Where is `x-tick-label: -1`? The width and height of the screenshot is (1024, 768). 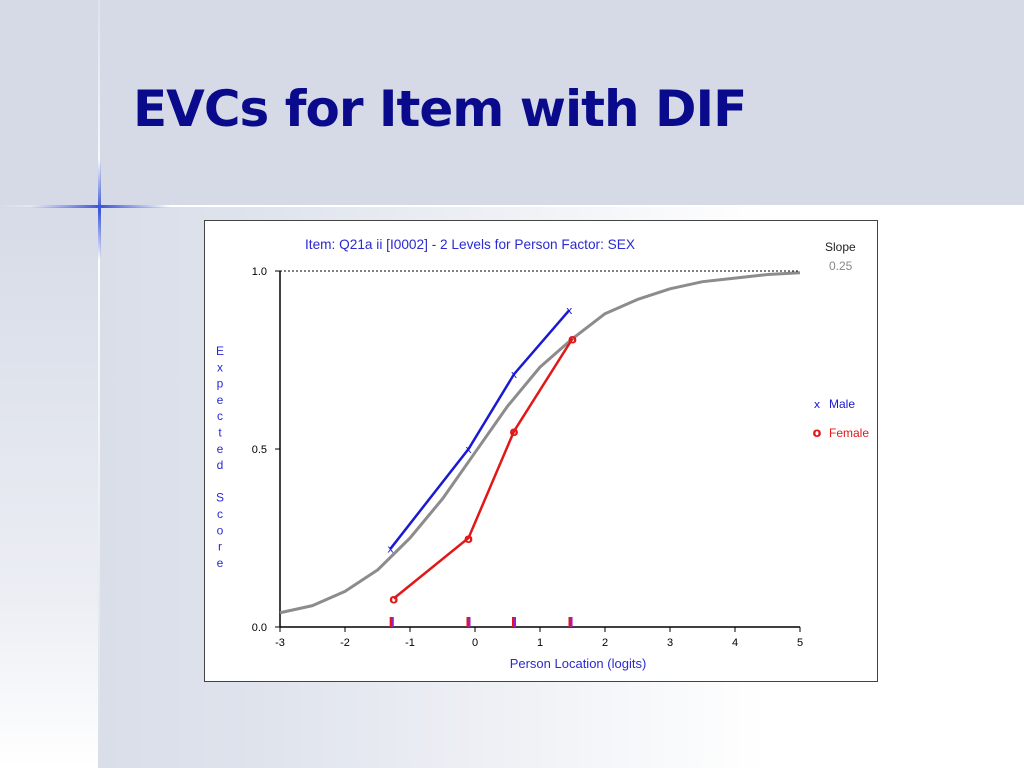
x-tick-label: -1 is located at coordinates (410, 643).